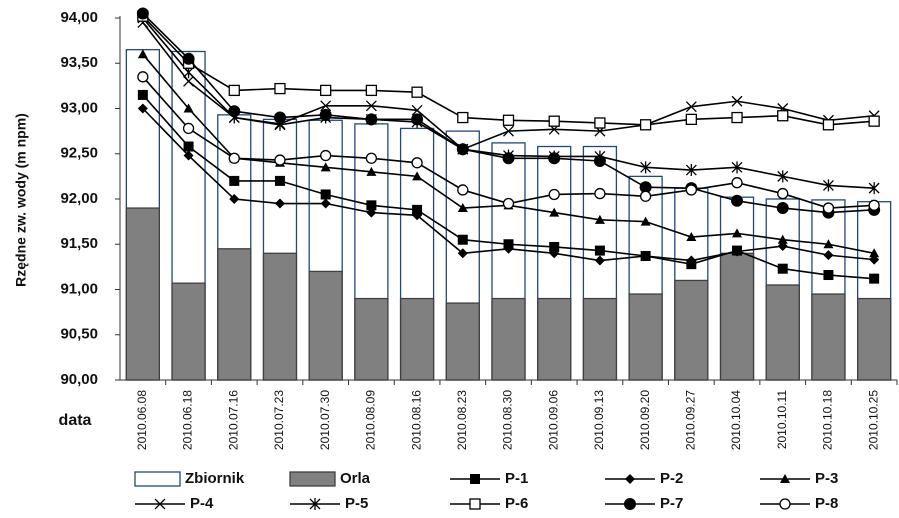  What do you see at coordinates (355, 478) in the screenshot?
I see `legend-label: Orla` at bounding box center [355, 478].